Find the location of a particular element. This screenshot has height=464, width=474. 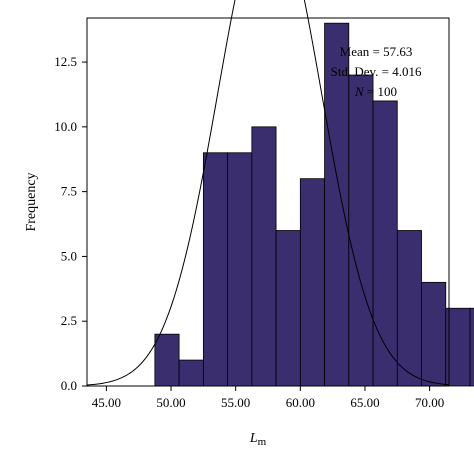

x-axis-ticks: 45.00 50.00 55.00 60.00 65.00 70.00 is located at coordinates (268, 398).